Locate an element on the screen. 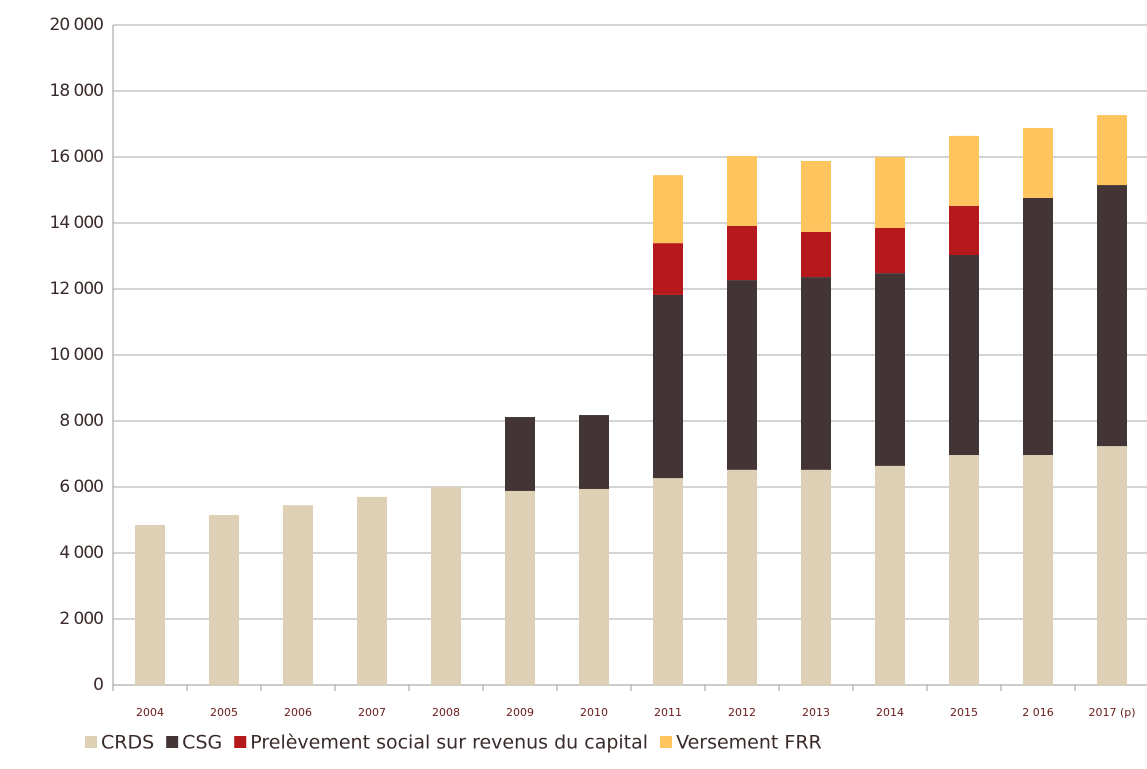 Image resolution: width=1147 pixels, height=769 pixels. x-tick-label: 2014 is located at coordinates (890, 712).